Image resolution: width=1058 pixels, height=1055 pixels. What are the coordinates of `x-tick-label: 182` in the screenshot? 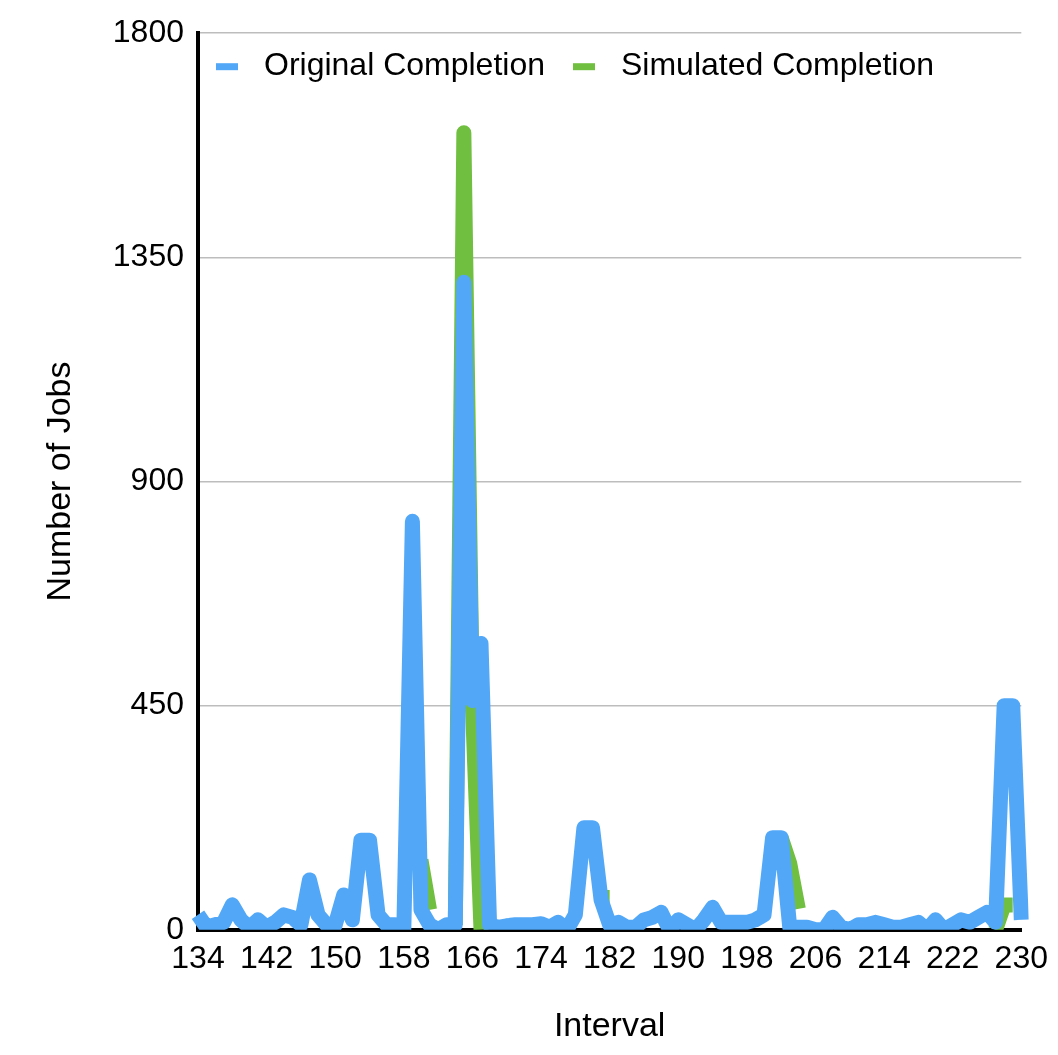 It's located at (609, 956).